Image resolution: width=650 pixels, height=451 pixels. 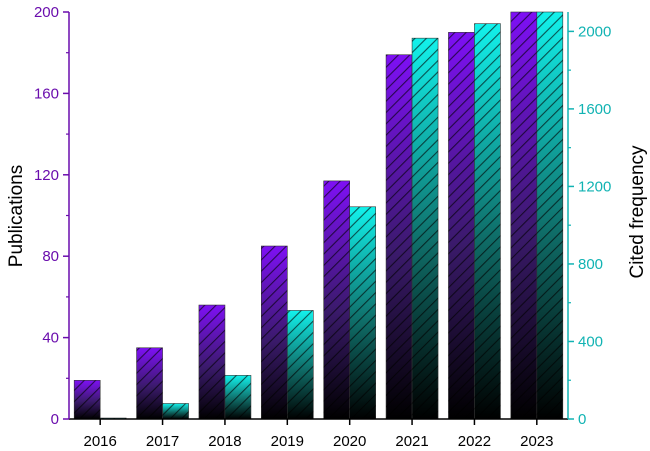 I want to click on x-tick-label: 2023, so click(x=536, y=441).